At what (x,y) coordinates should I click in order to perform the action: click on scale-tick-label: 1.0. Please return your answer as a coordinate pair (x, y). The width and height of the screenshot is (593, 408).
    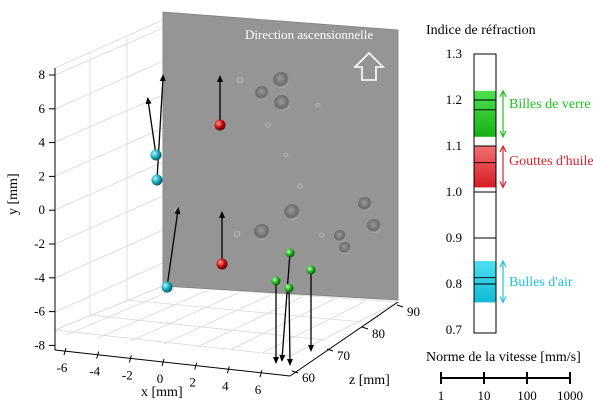
    Looking at the image, I should click on (454, 191).